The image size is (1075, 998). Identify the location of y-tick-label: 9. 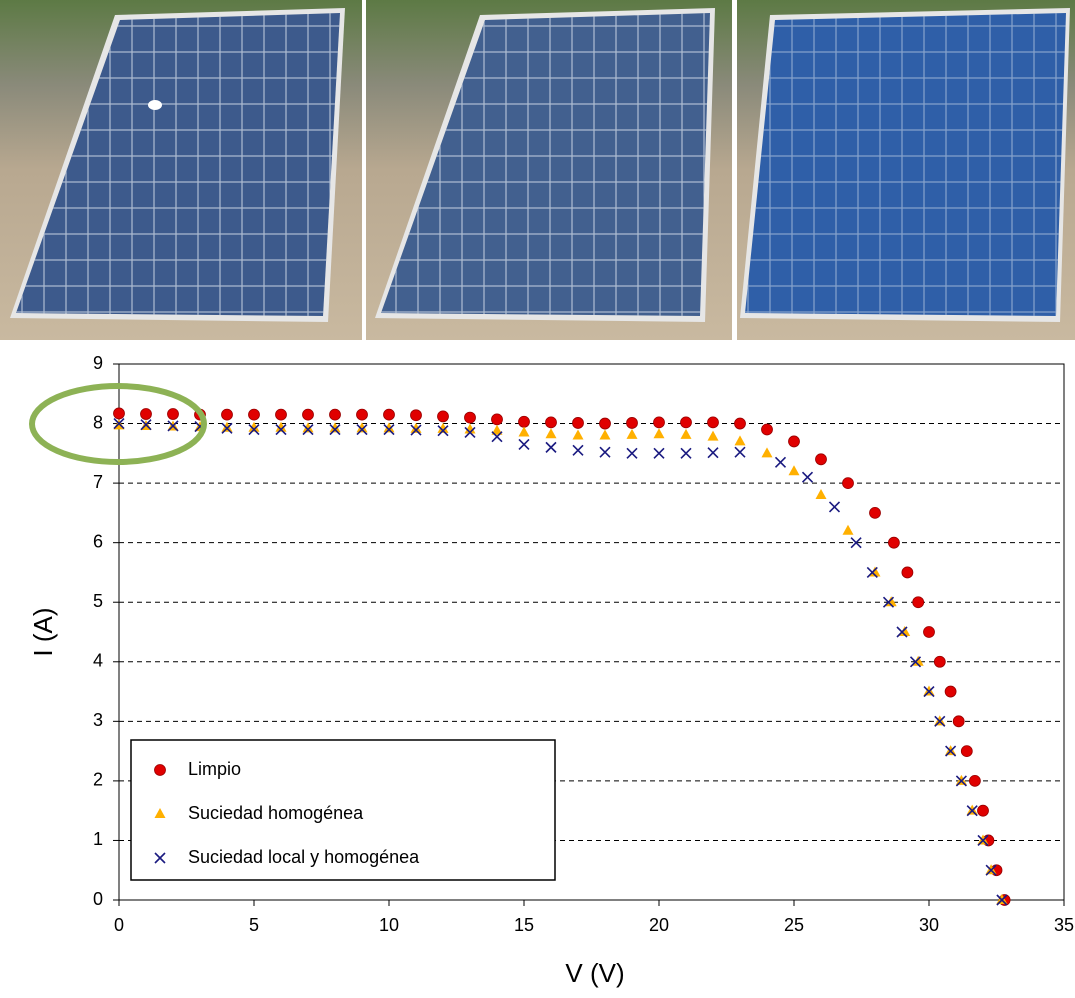
(98, 363).